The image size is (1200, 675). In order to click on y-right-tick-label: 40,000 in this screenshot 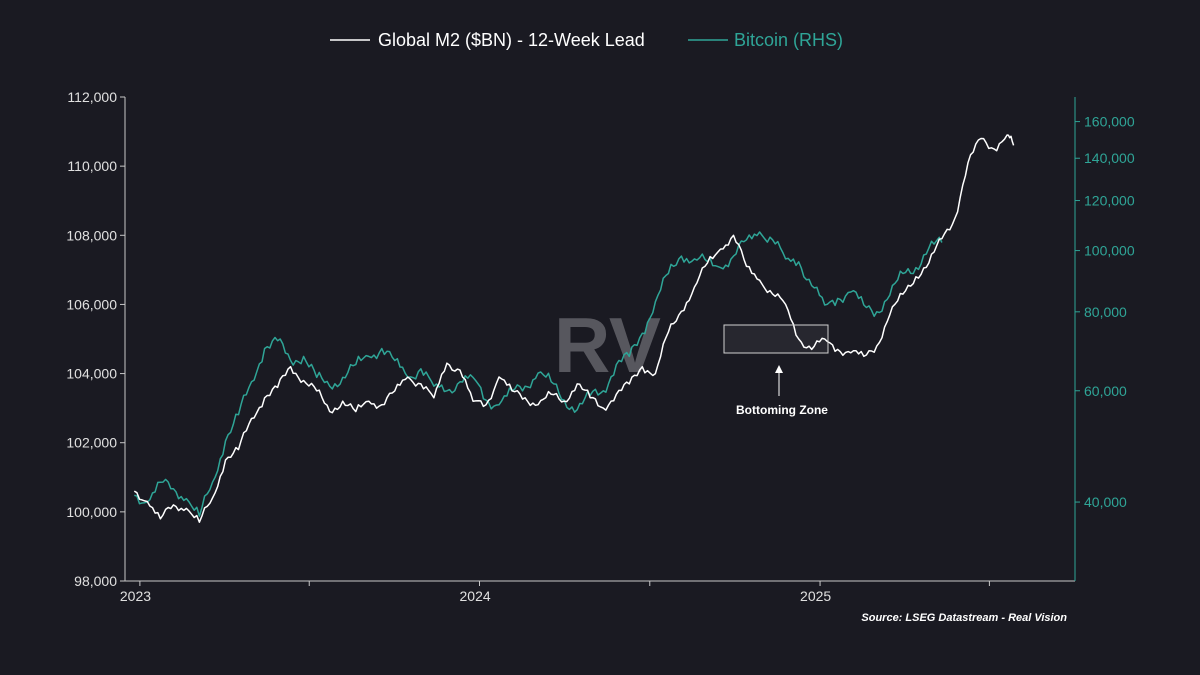, I will do `click(1105, 502)`.